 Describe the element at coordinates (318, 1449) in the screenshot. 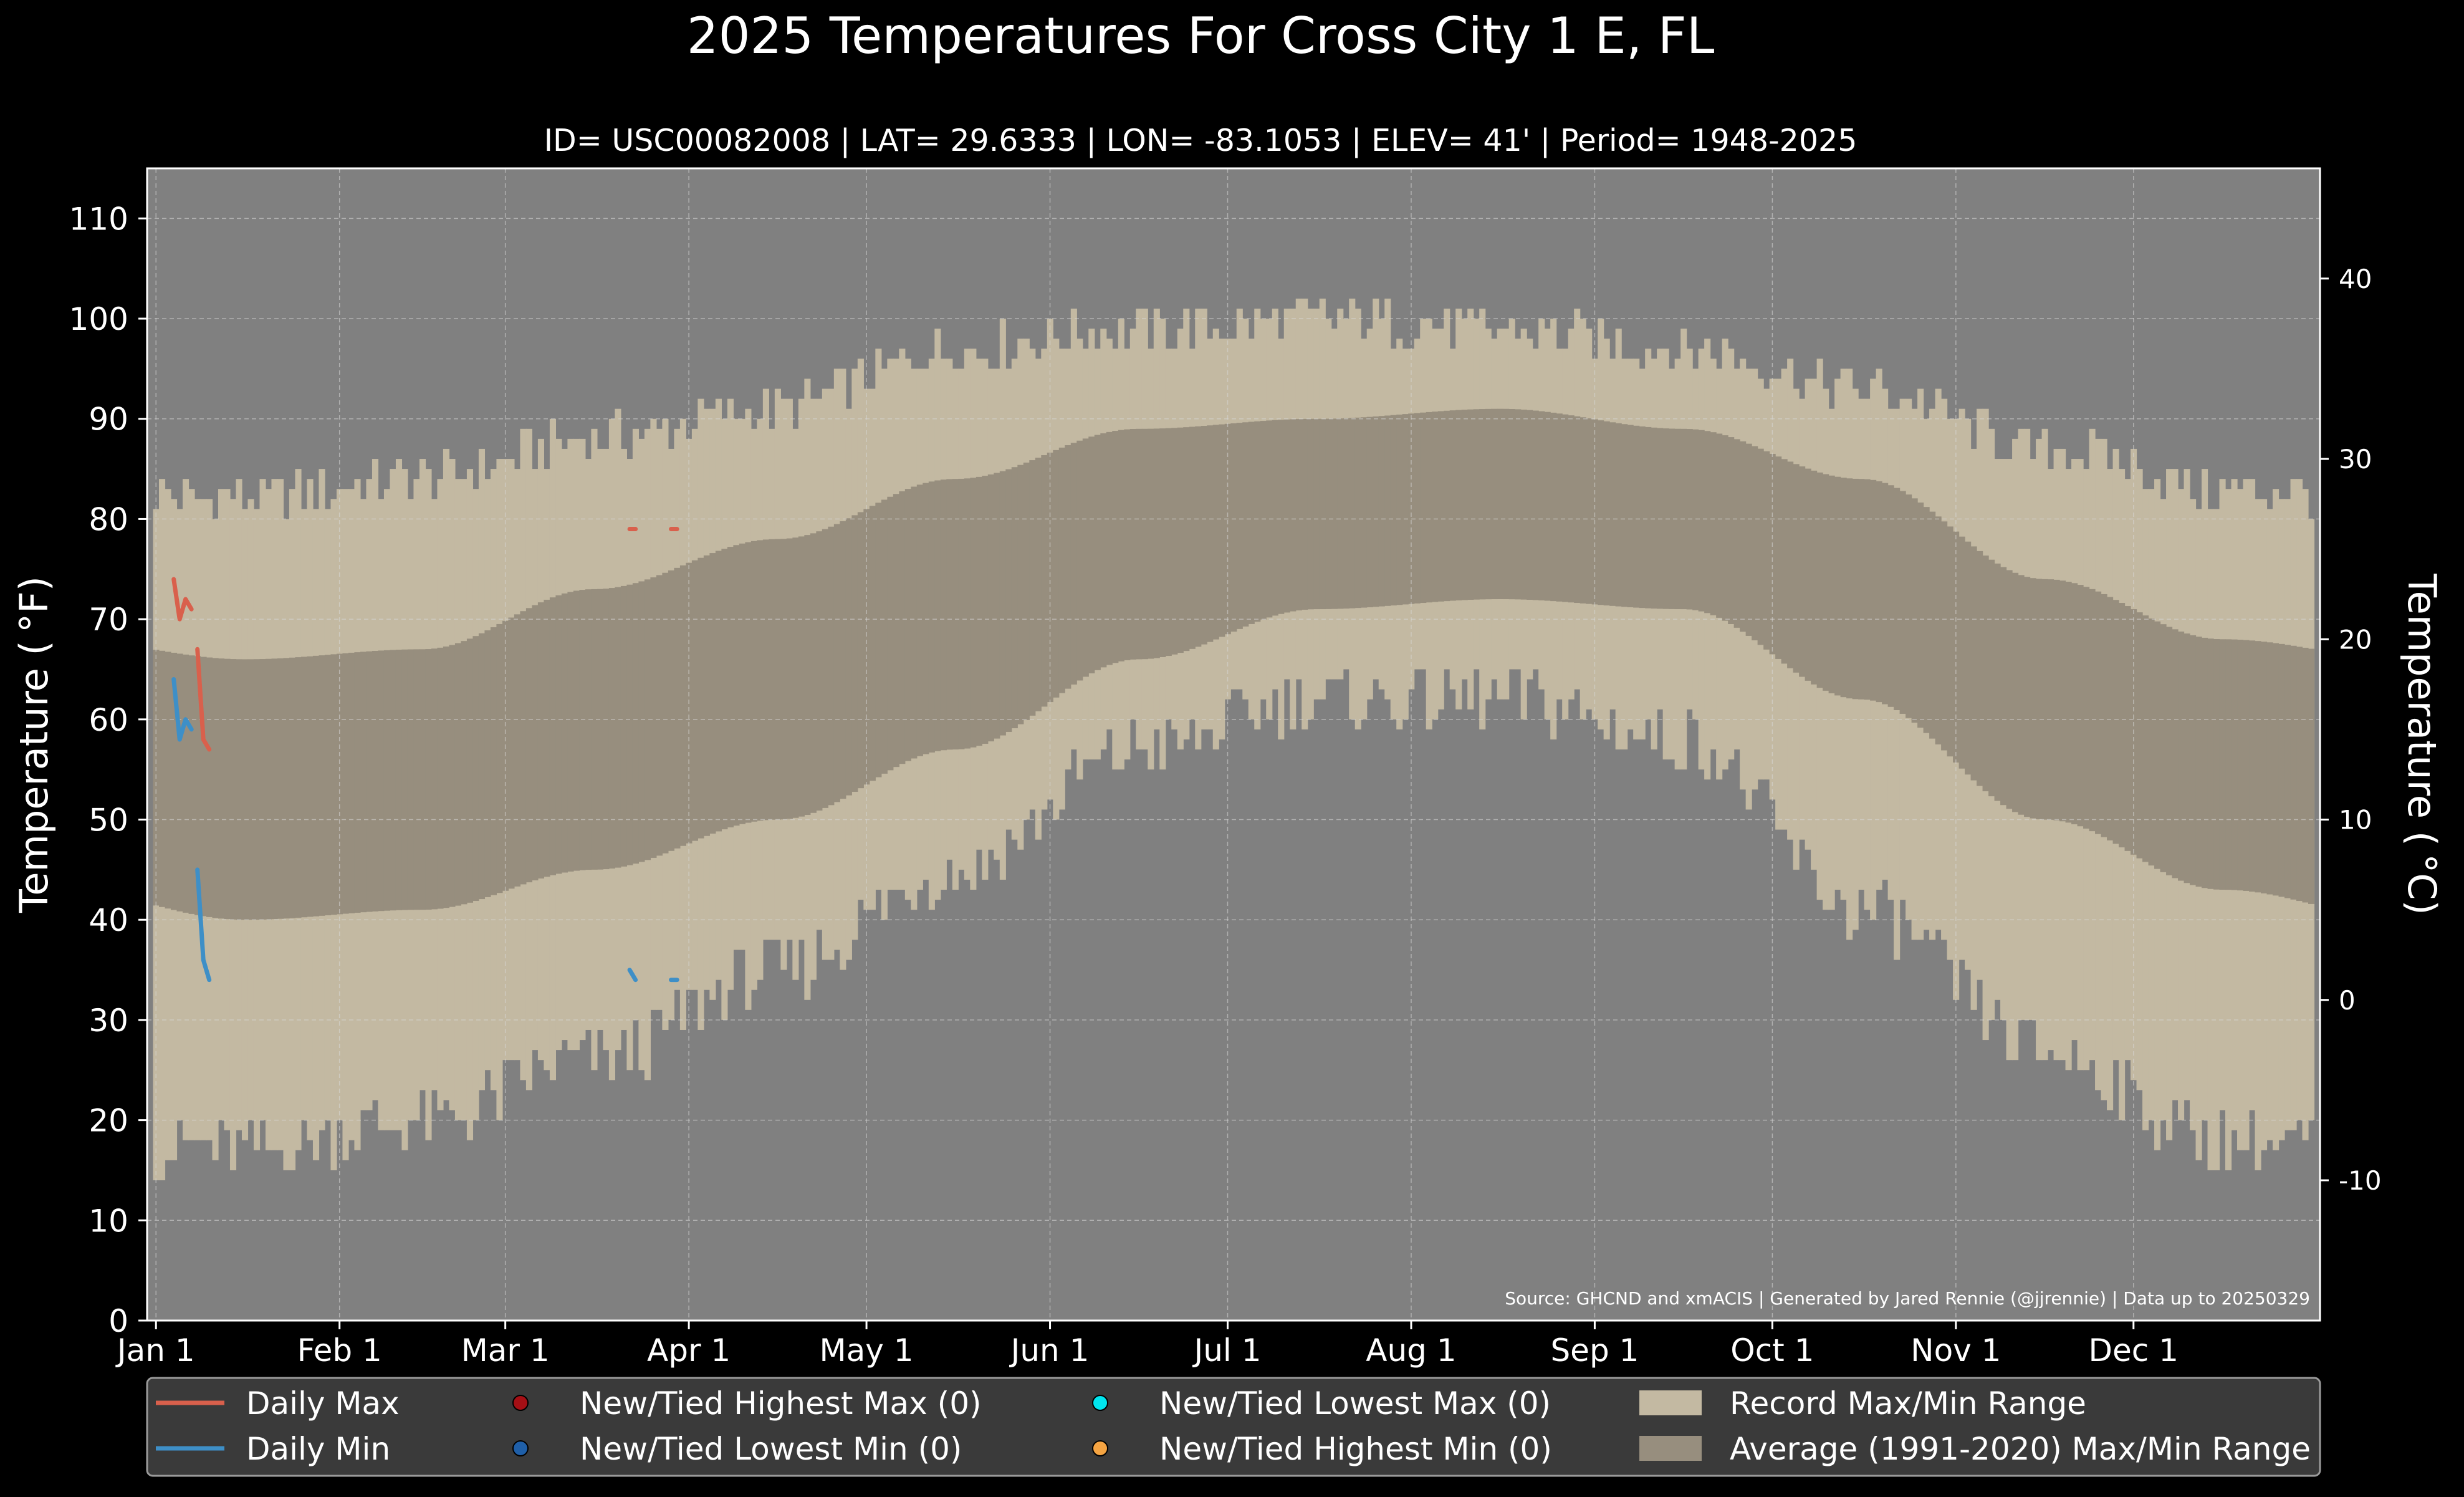

I see `legend-label: Daily Min` at that location.